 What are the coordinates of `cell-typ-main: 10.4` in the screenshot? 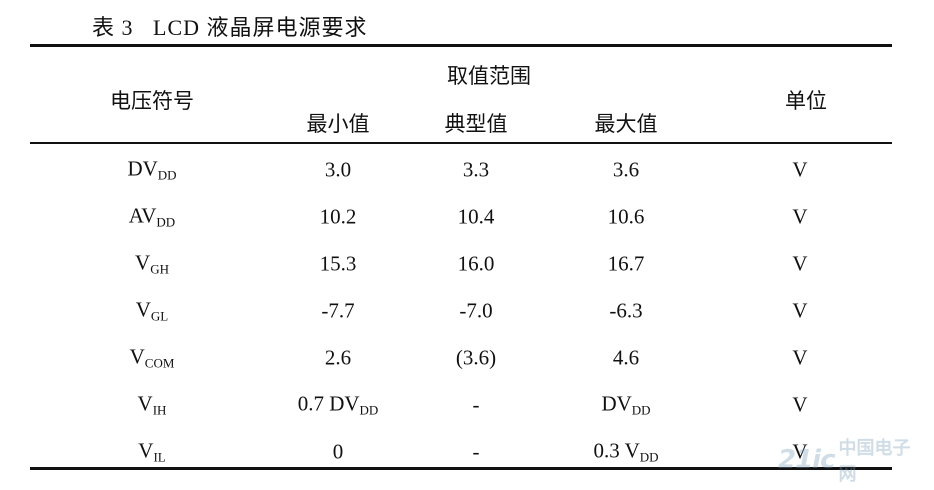 It's located at (476, 216).